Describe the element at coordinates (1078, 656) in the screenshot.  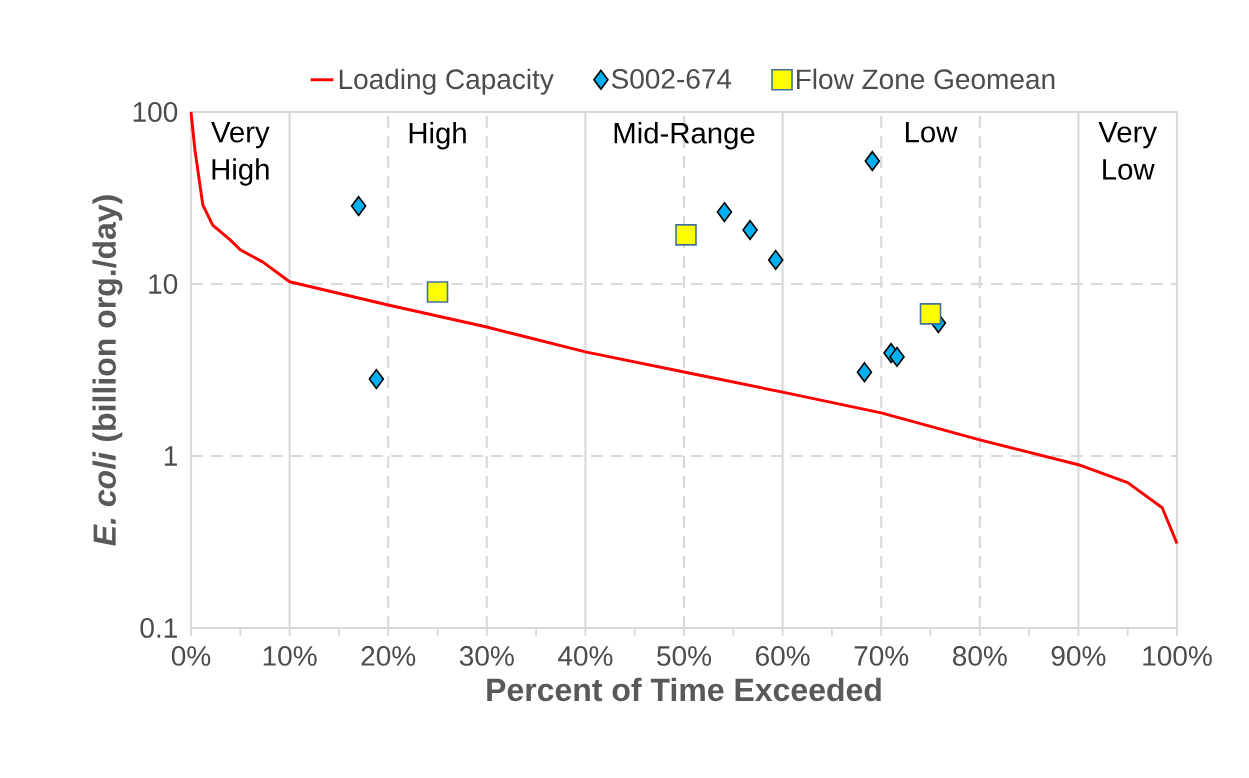
I see `x-tick-label: 90%` at that location.